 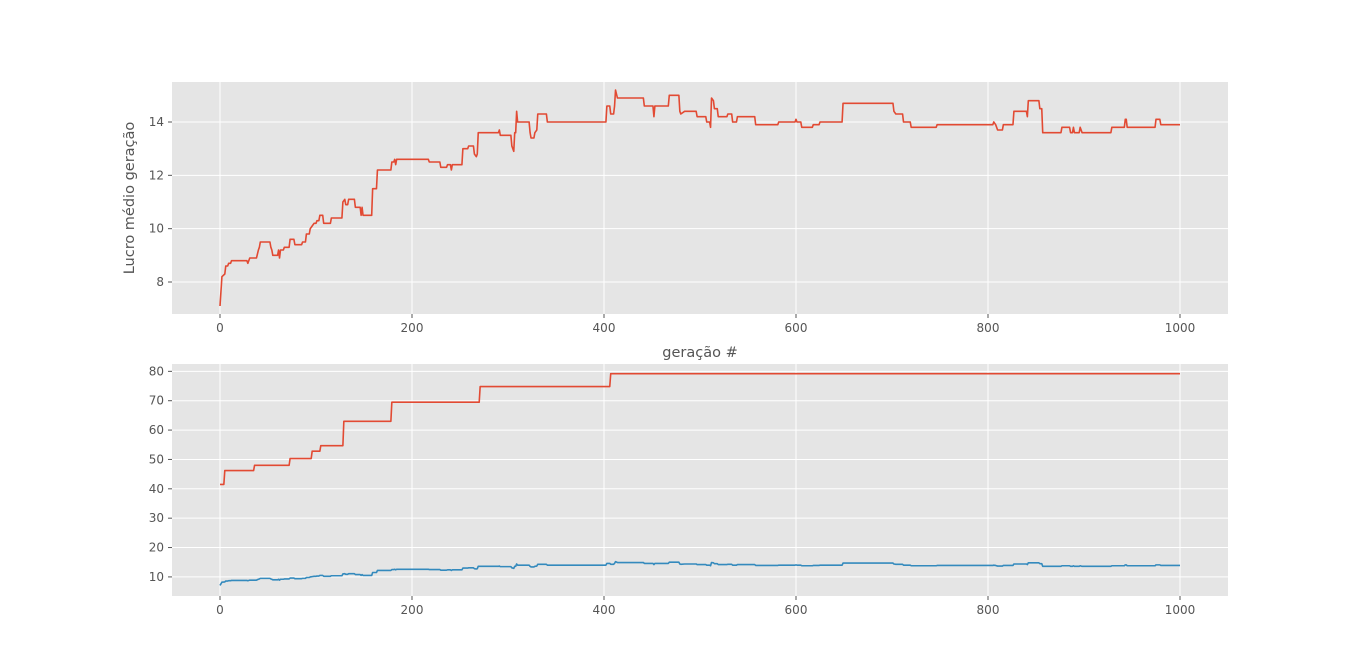 What do you see at coordinates (156, 229) in the screenshot?
I see `top-y-tick-label-10: 10` at bounding box center [156, 229].